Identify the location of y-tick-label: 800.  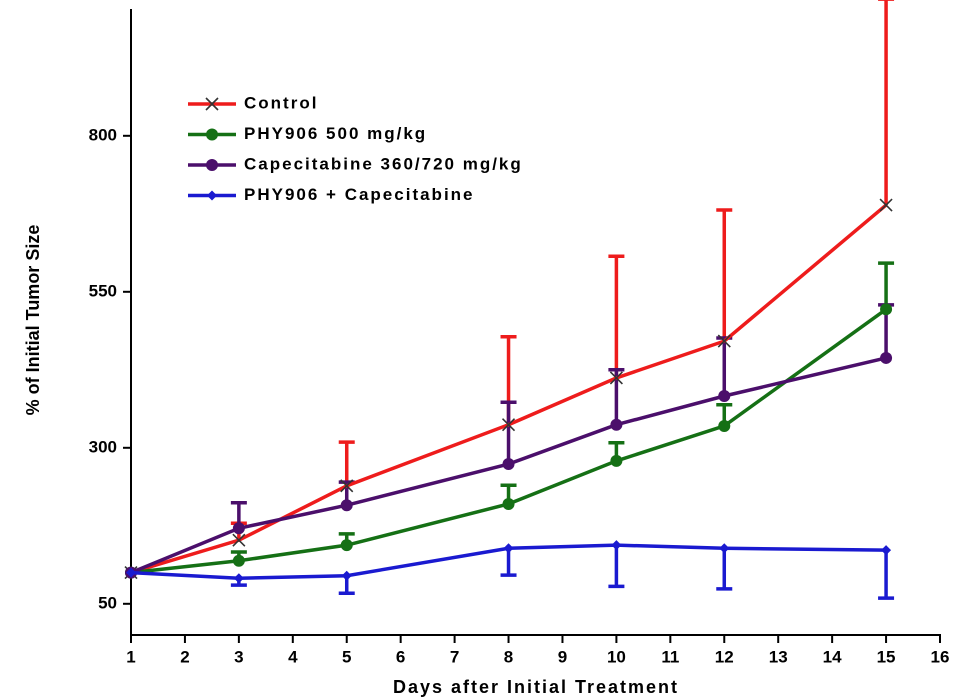
(103, 134).